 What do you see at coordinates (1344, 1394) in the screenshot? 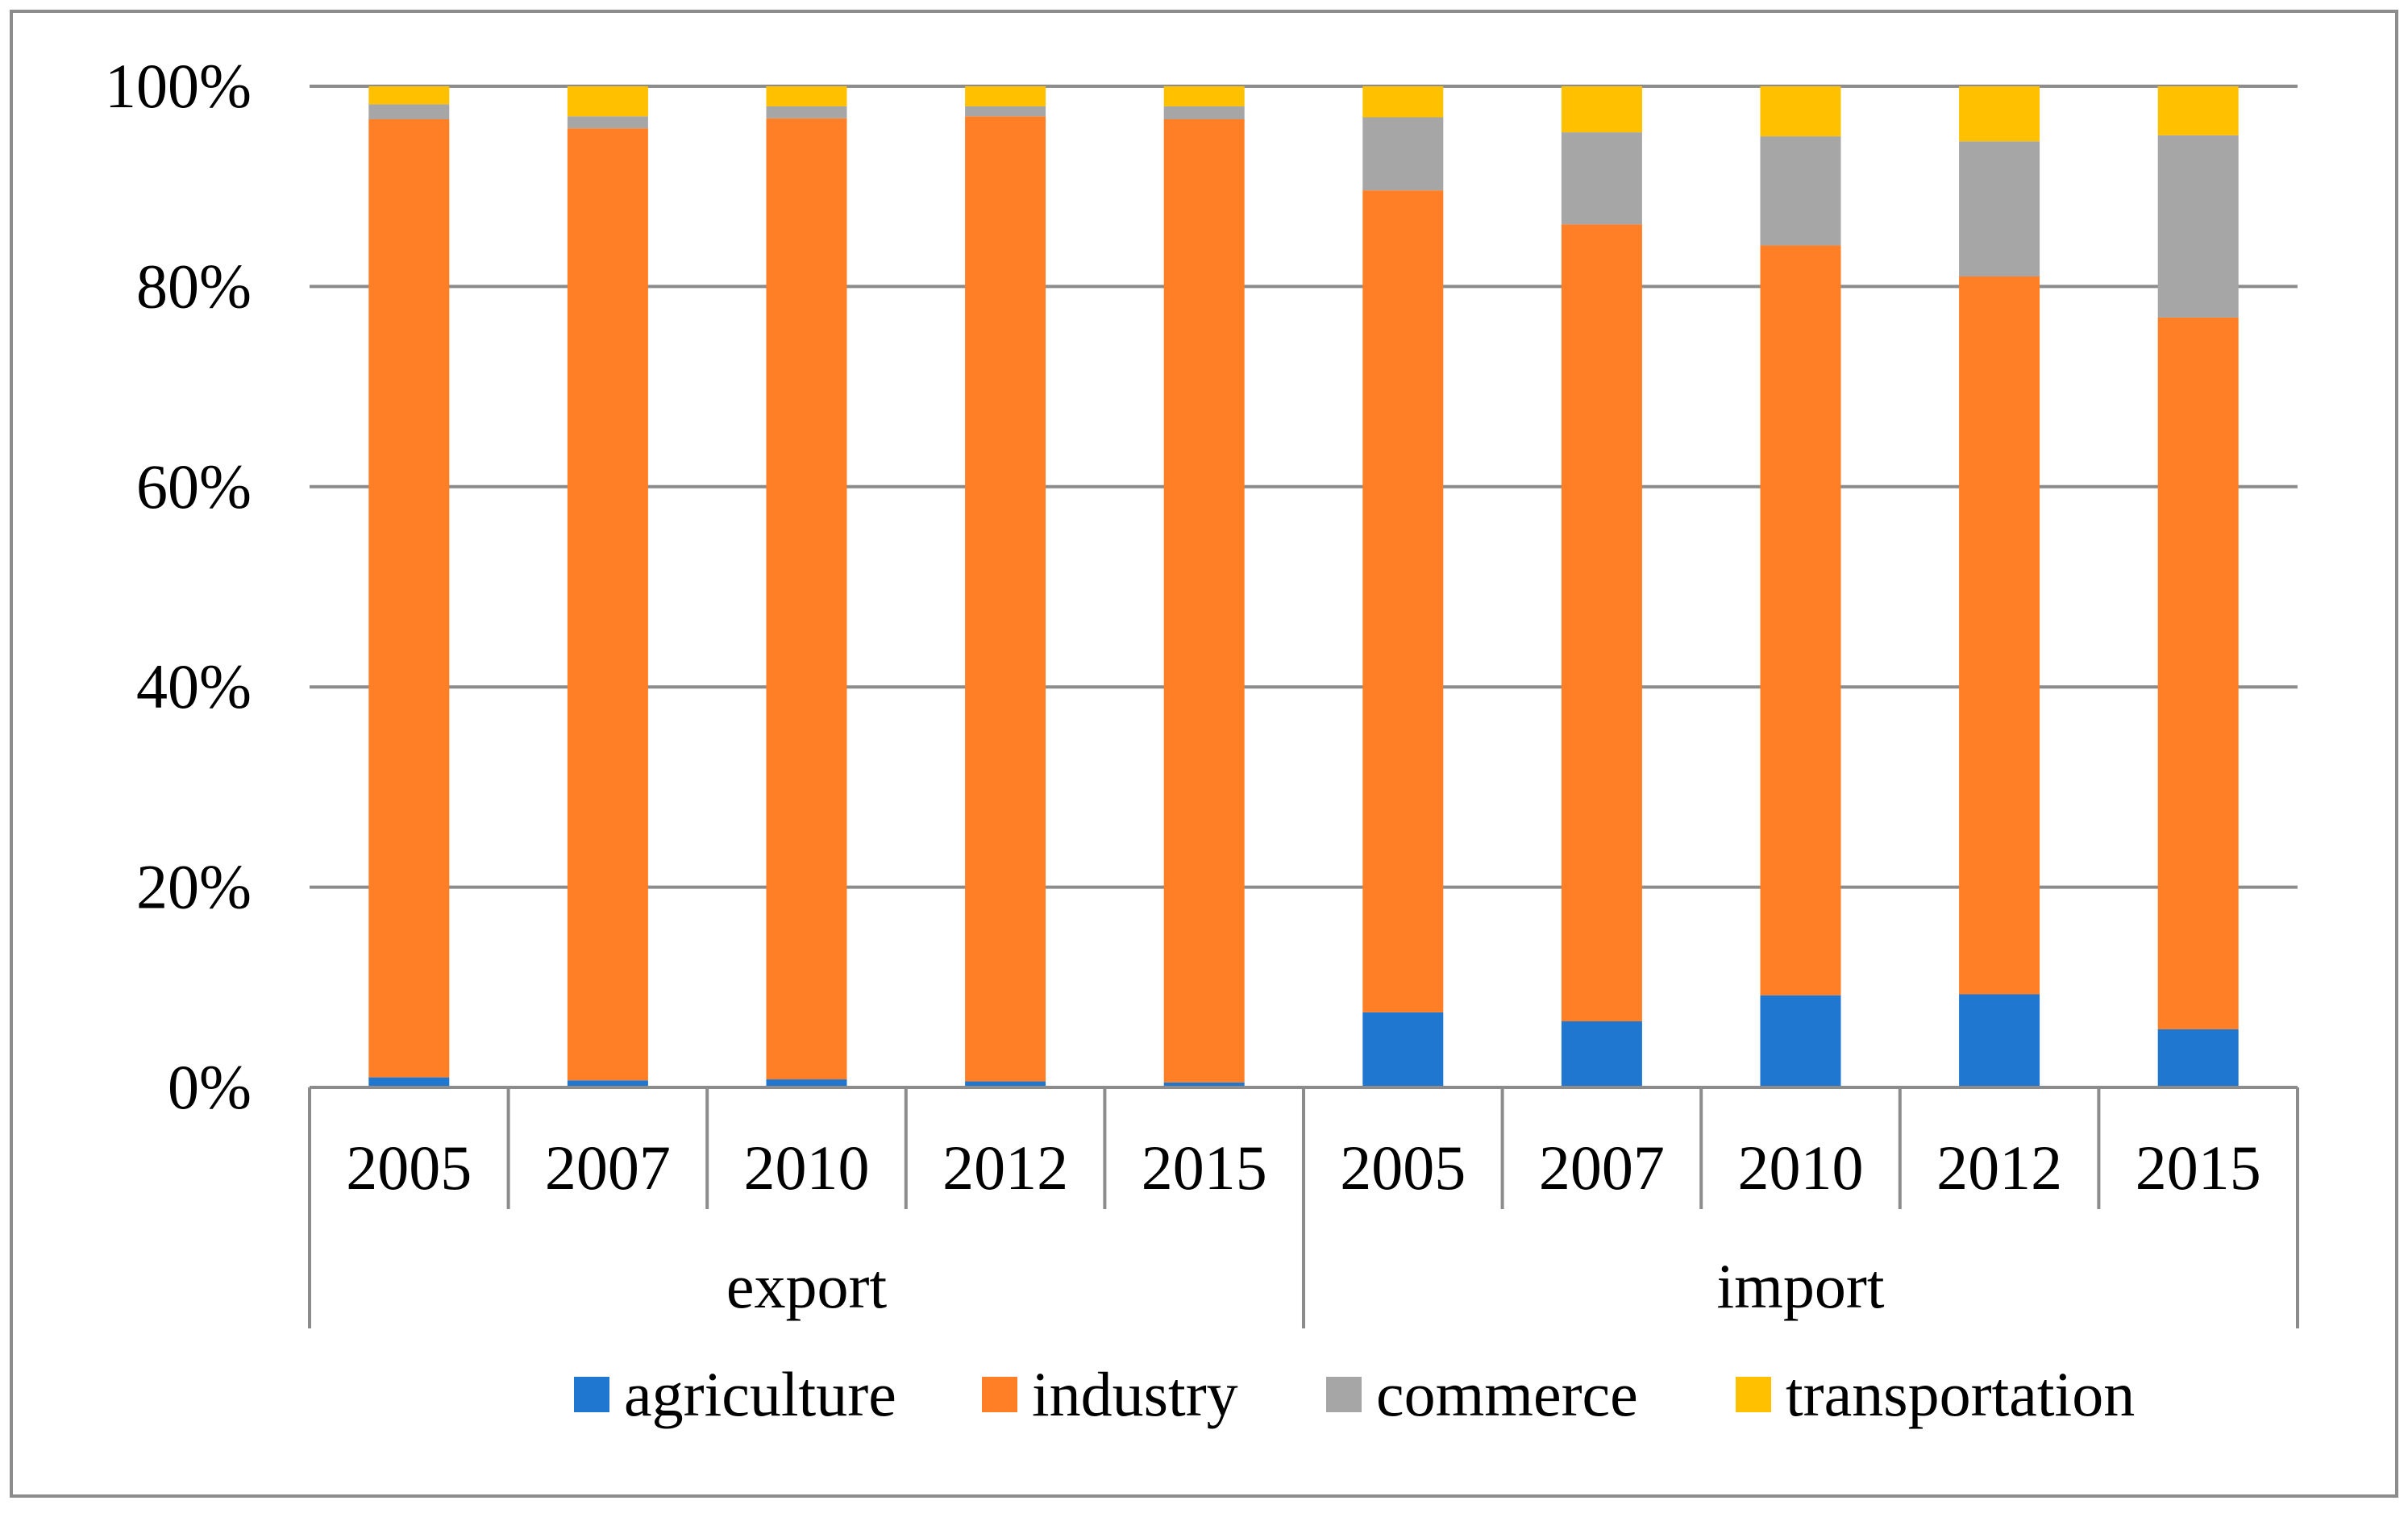
I see `legend-swatch-commerce` at bounding box center [1344, 1394].